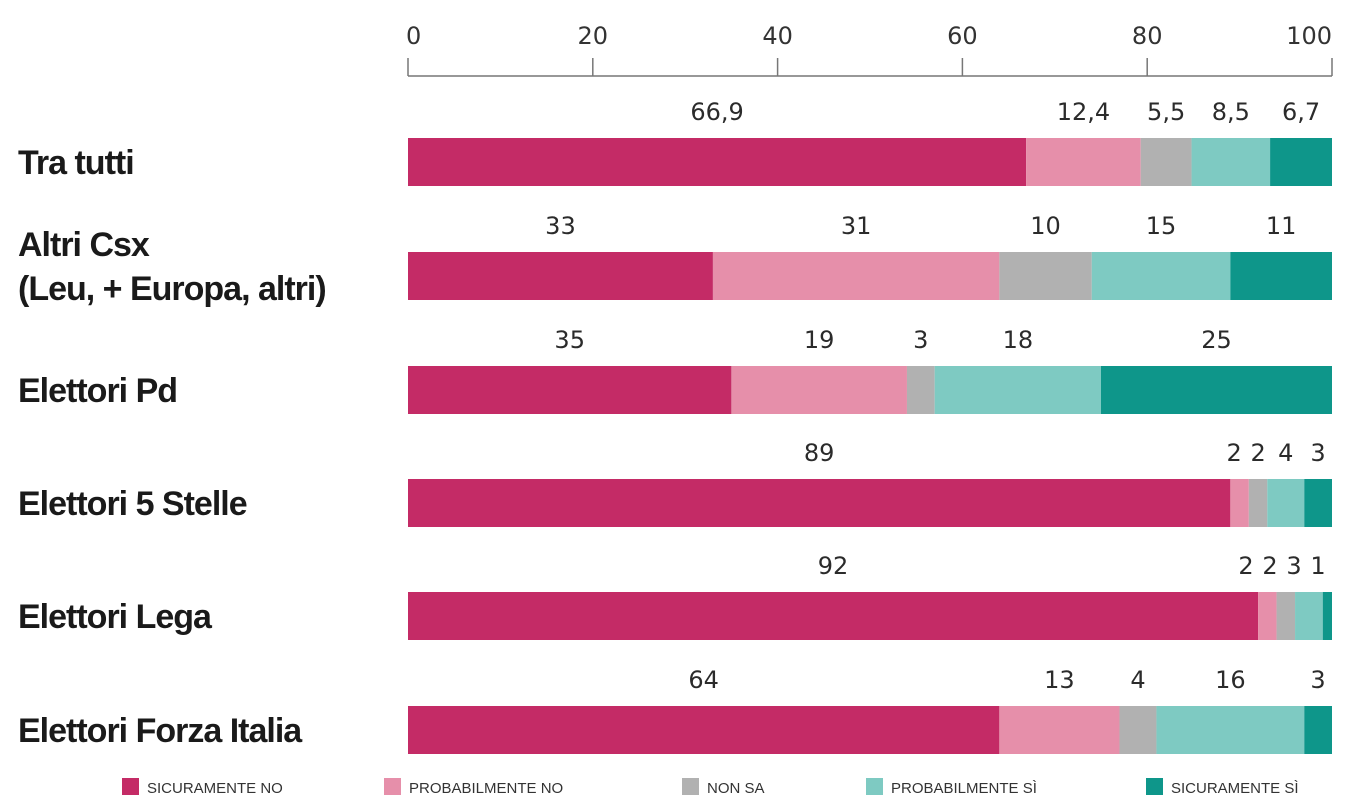  What do you see at coordinates (486, 788) in the screenshot?
I see `legend-label: PROBABILMENTE NO` at bounding box center [486, 788].